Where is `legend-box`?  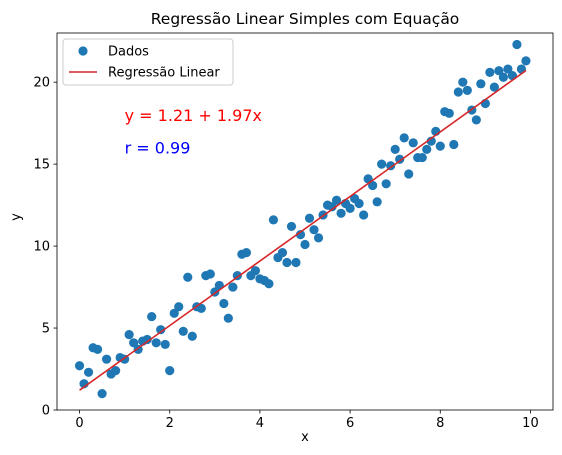 legend-box is located at coordinates (148, 62).